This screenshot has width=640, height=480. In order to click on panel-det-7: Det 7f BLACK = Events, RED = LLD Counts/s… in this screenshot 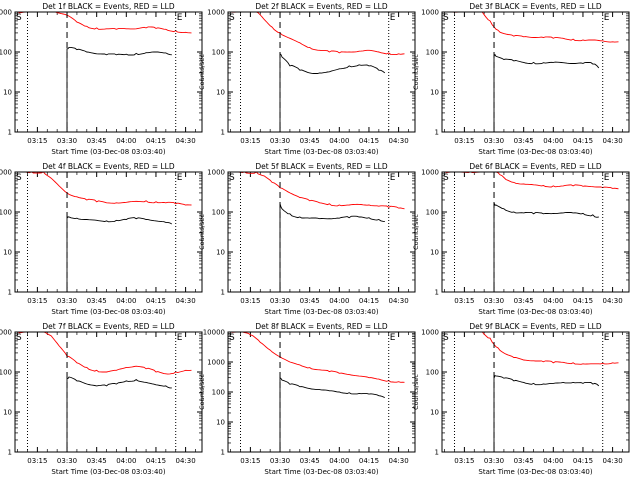, I will do `click(101, 399)`.